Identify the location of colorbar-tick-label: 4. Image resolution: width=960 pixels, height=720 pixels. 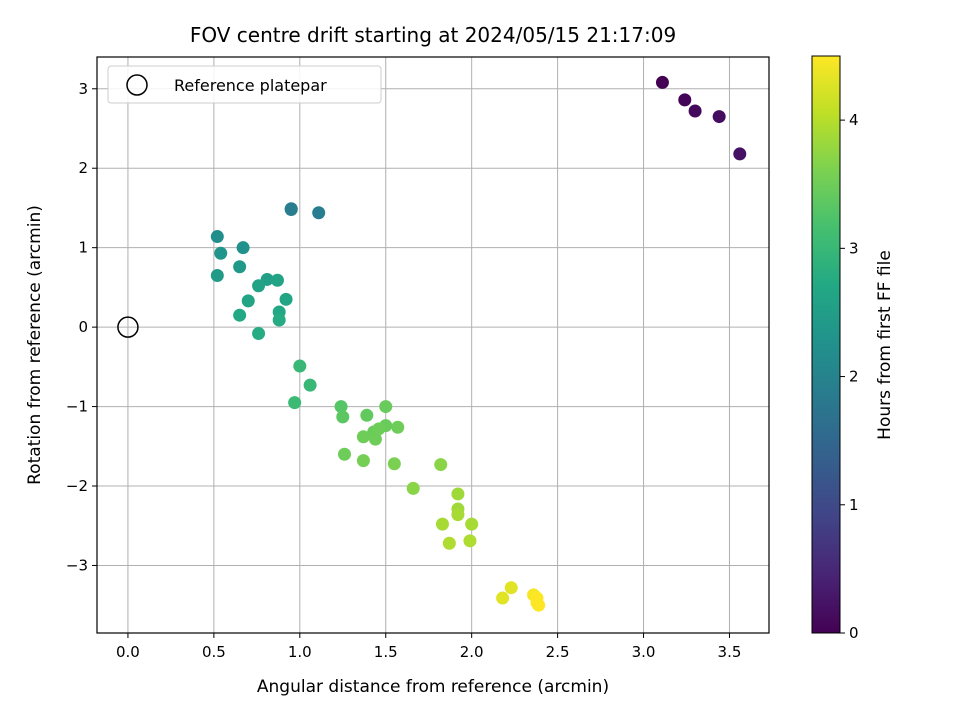
(854, 120).